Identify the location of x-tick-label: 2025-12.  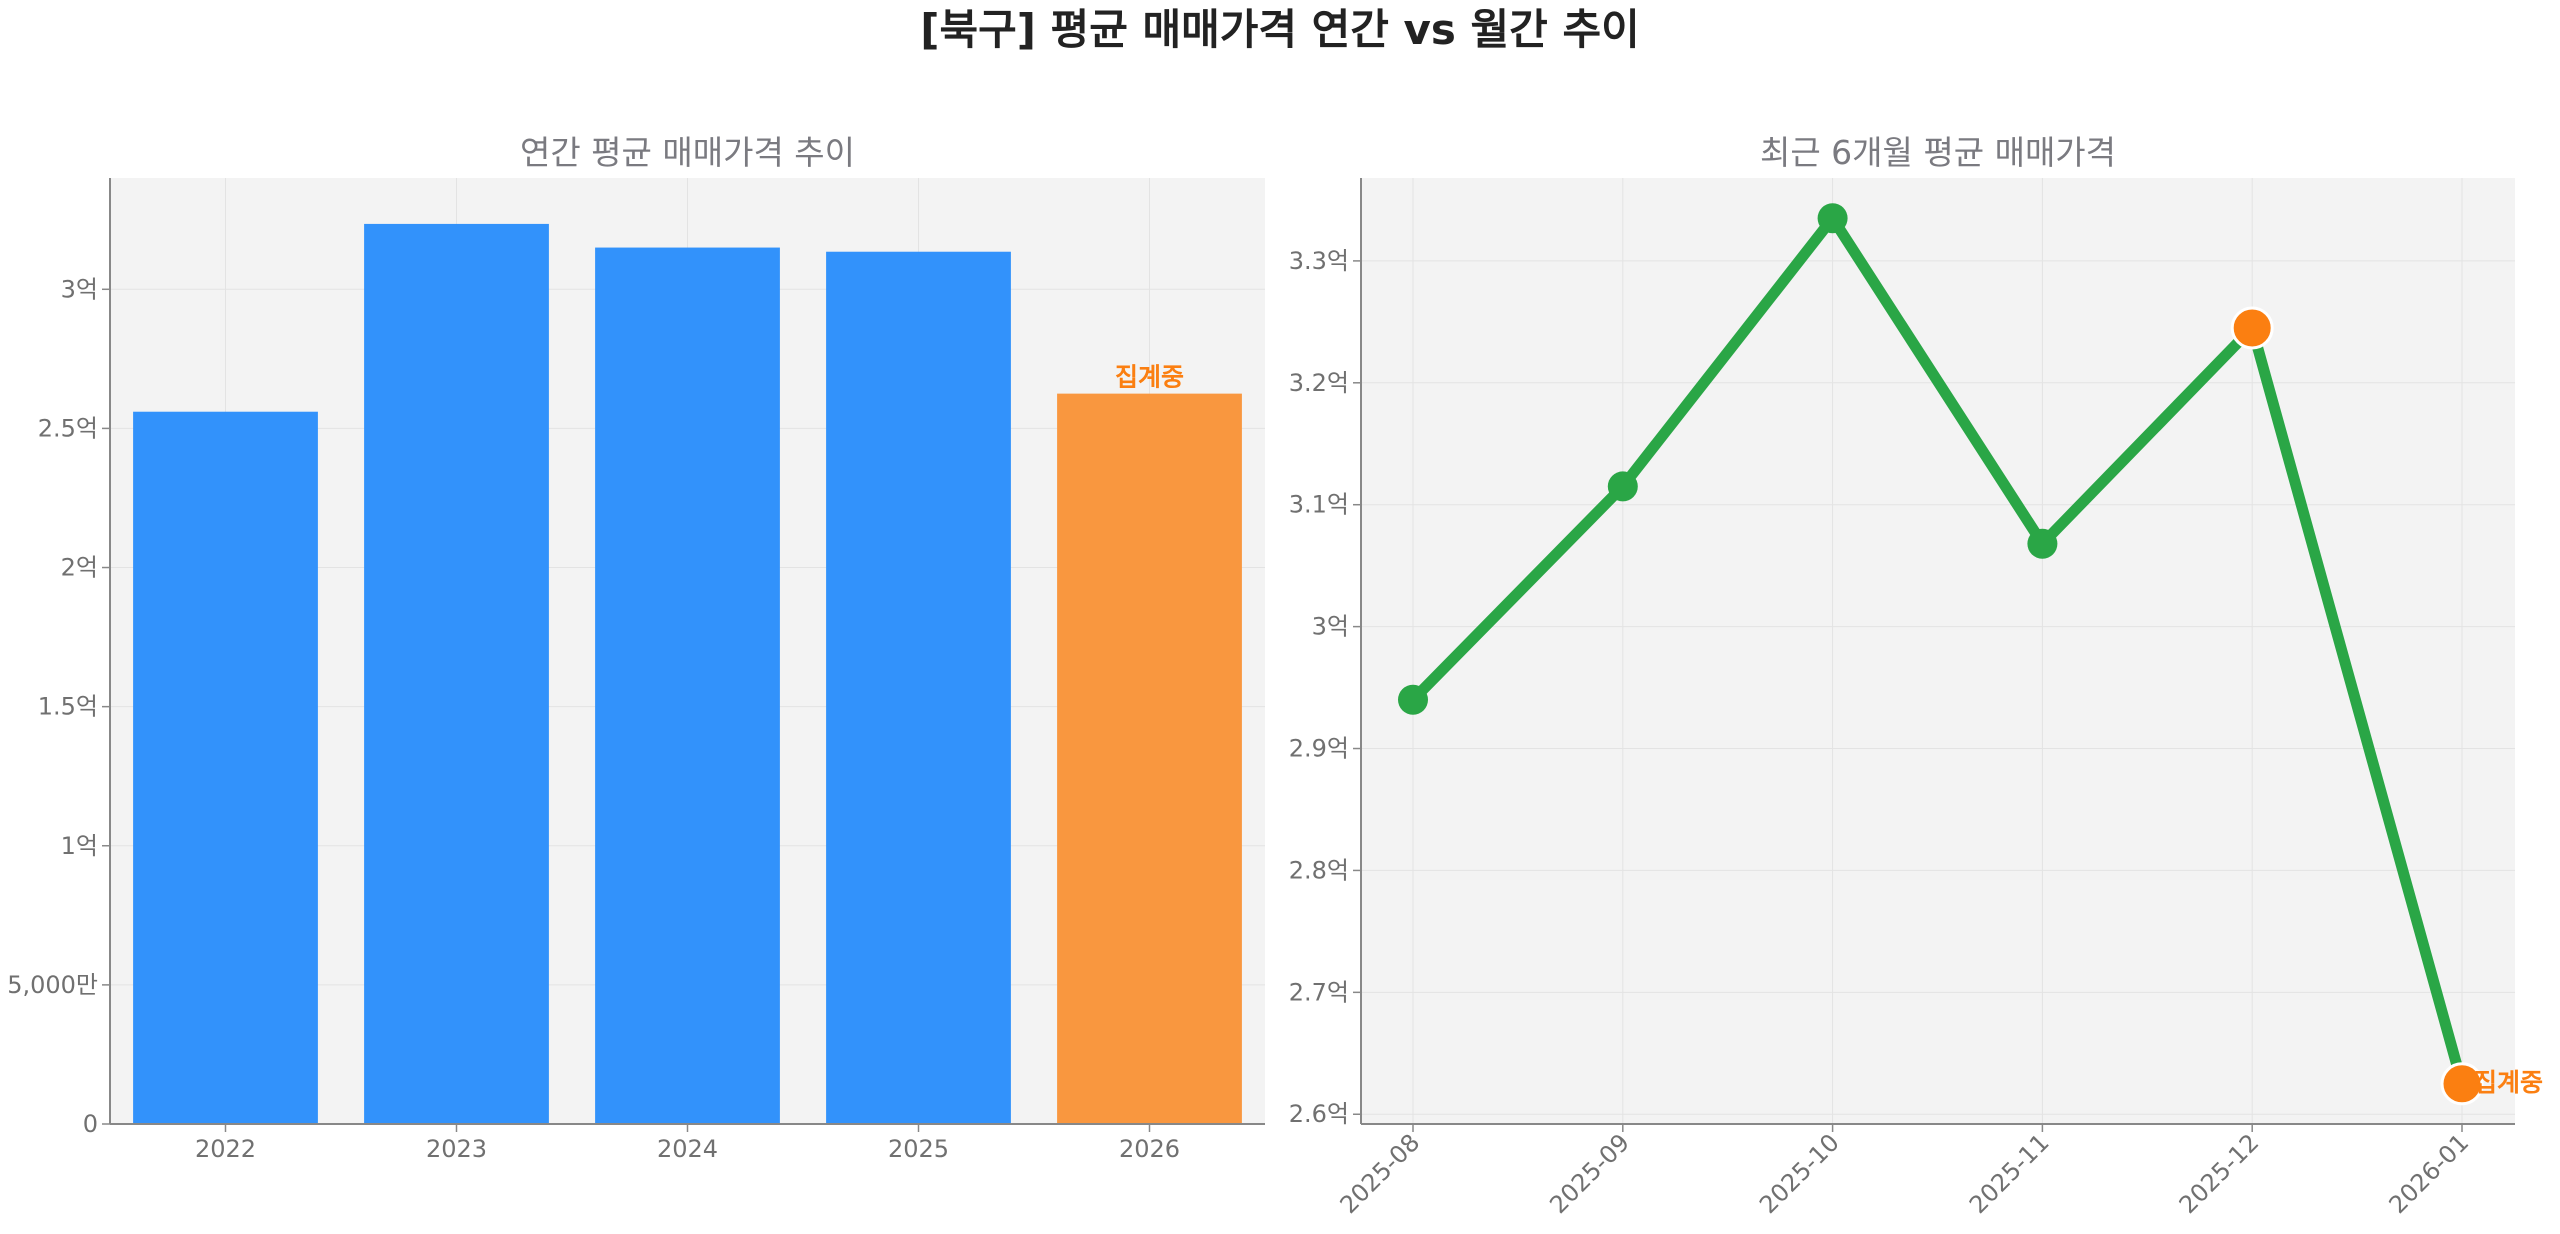
(2219, 1173).